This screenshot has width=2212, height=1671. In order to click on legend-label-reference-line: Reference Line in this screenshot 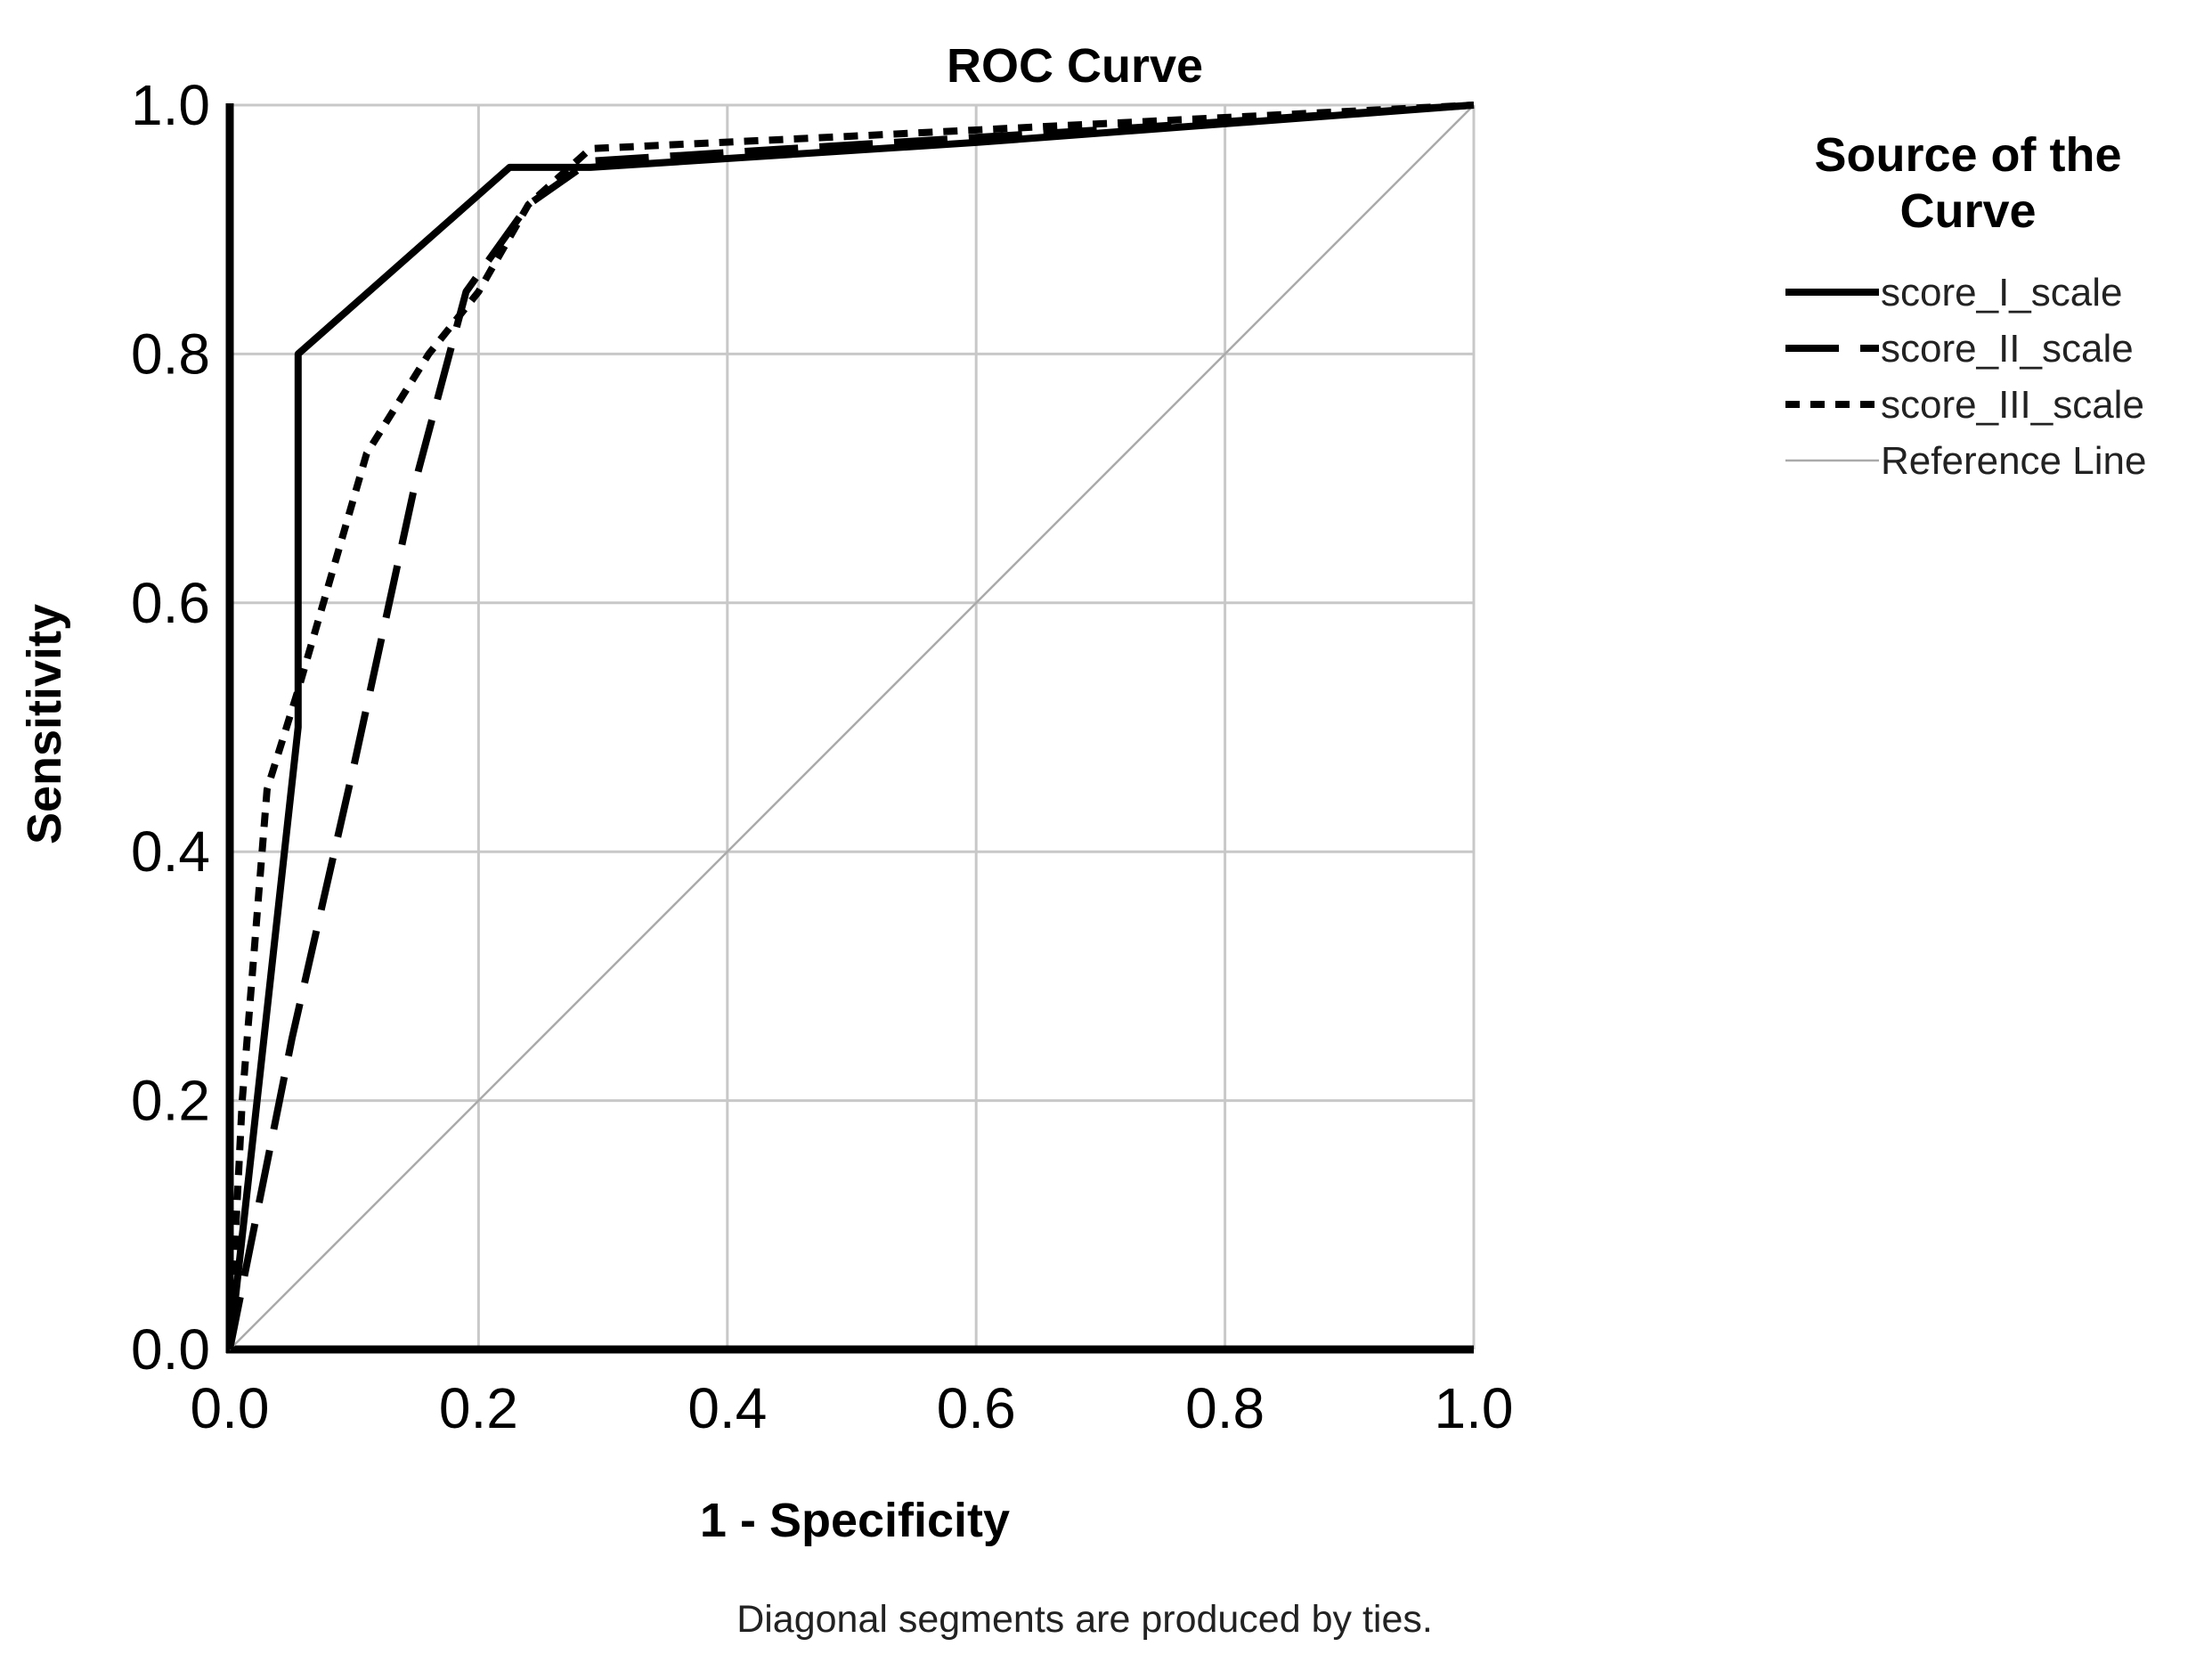, I will do `click(2013, 461)`.